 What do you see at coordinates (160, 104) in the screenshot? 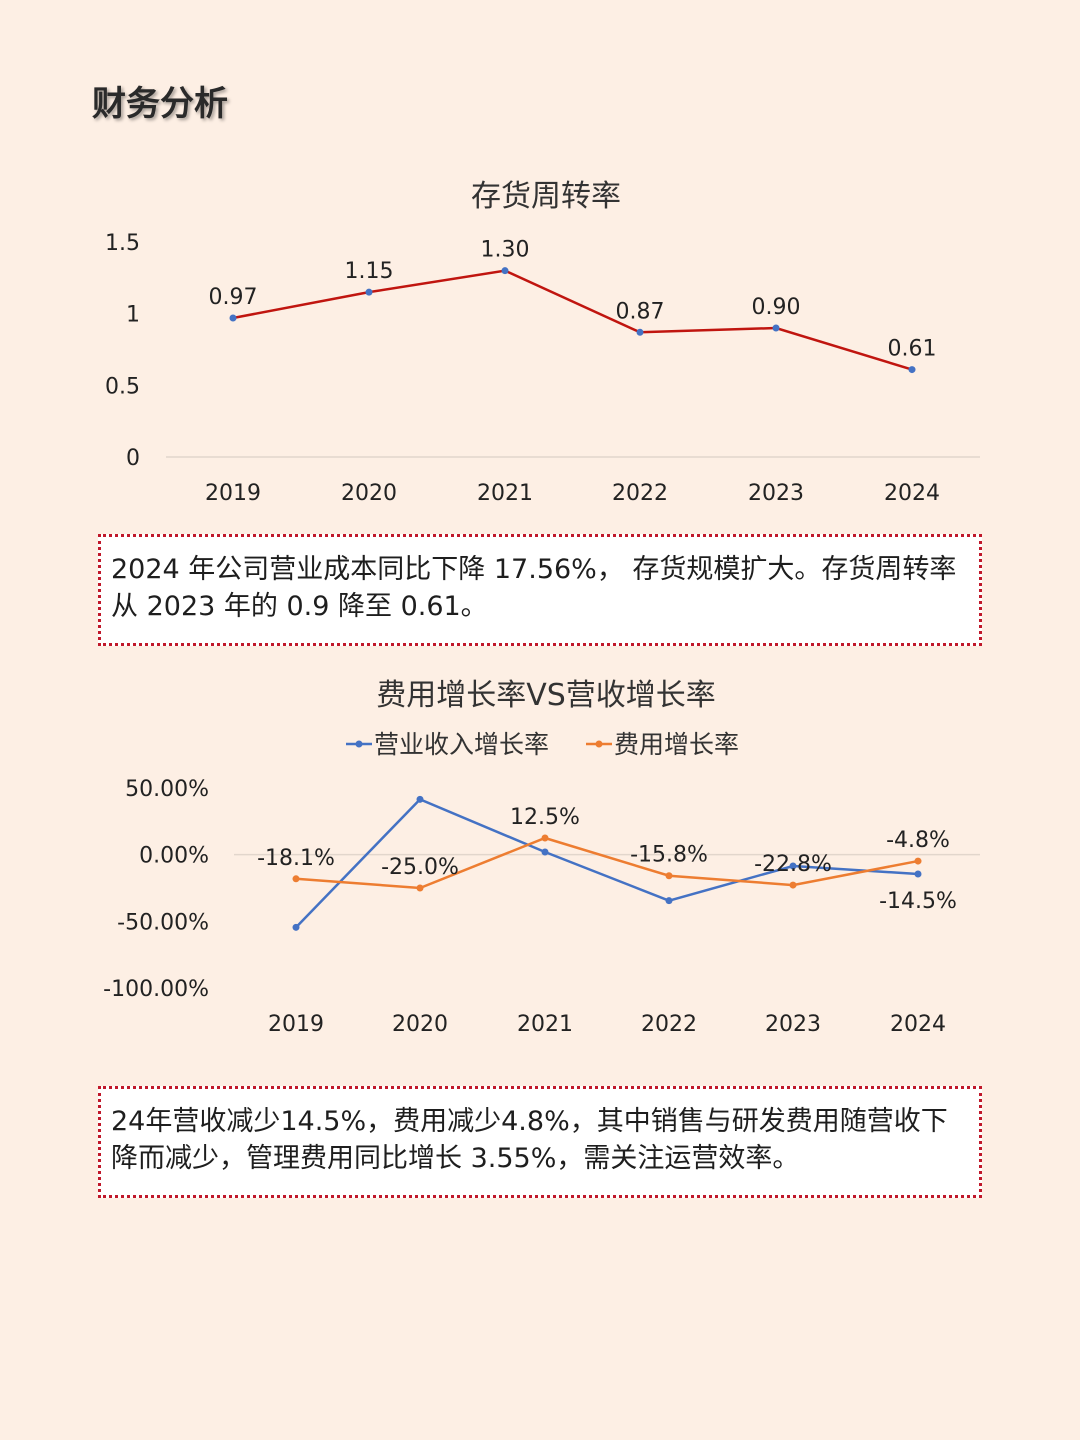
I see `page-title: 财务分析` at bounding box center [160, 104].